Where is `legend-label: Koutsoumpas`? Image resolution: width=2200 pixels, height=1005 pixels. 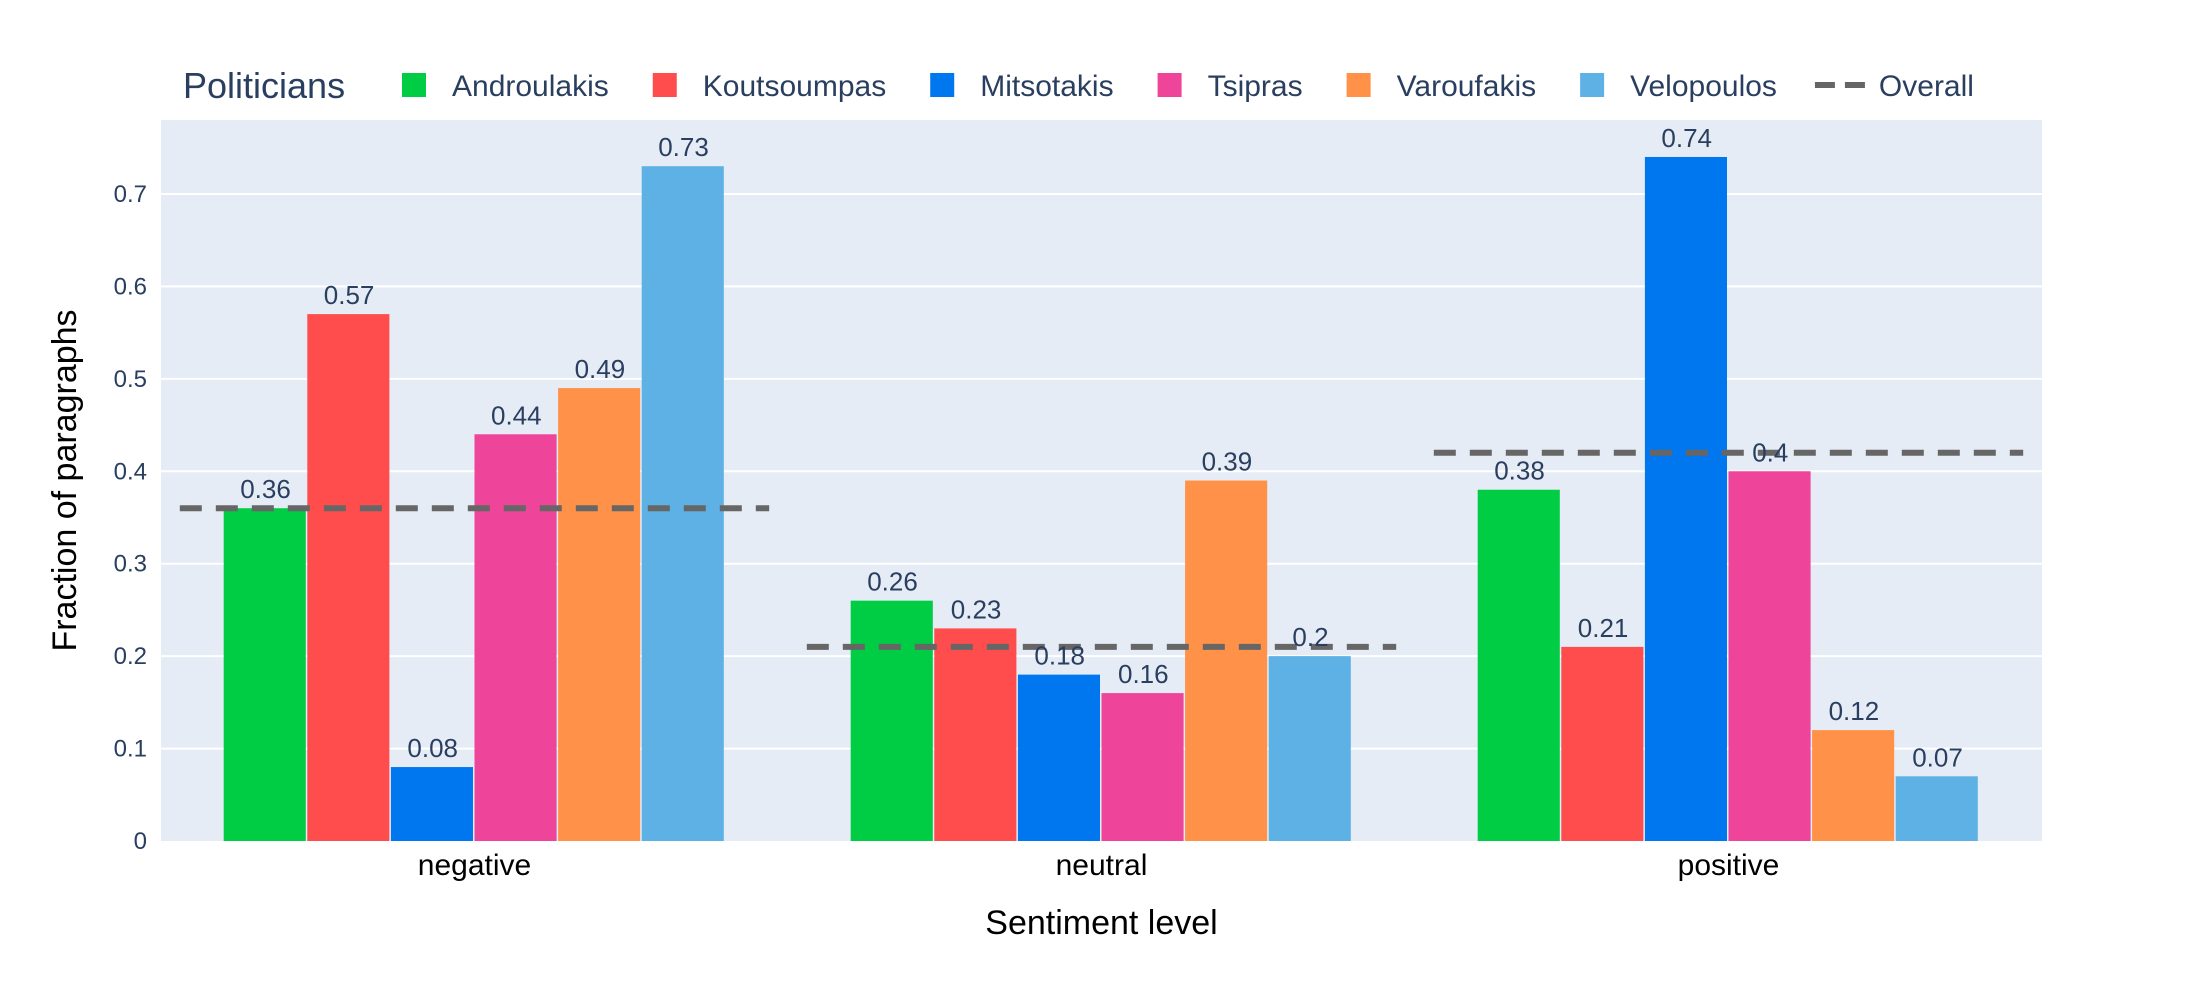
legend-label: Koutsoumpas is located at coordinates (794, 86).